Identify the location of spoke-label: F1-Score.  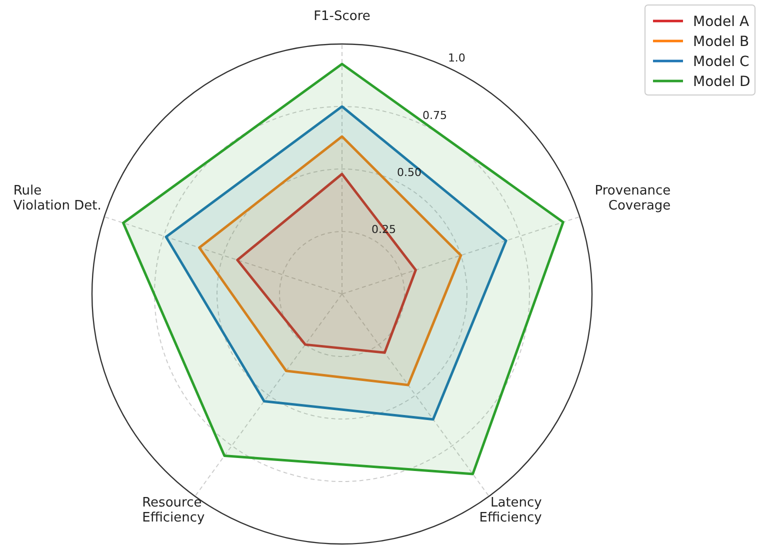
(342, 16).